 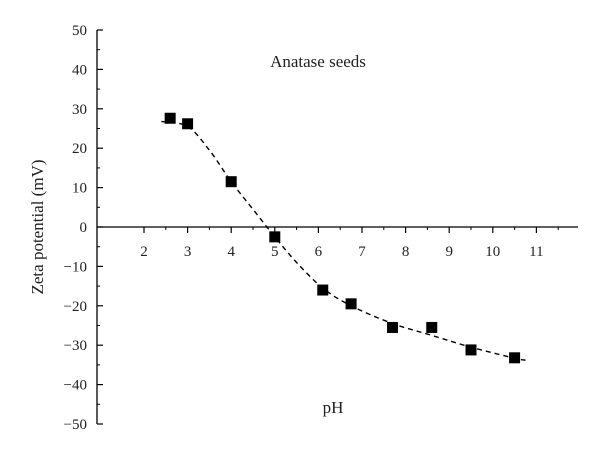 What do you see at coordinates (144, 252) in the screenshot?
I see `x-tick-label: 2` at bounding box center [144, 252].